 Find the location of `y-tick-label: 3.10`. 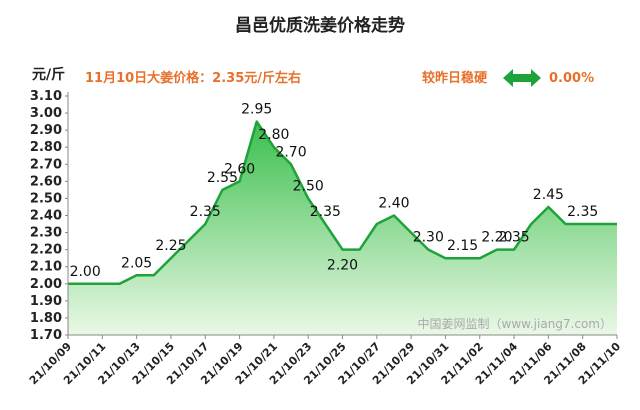

y-tick-label: 3.10 is located at coordinates (46, 96).